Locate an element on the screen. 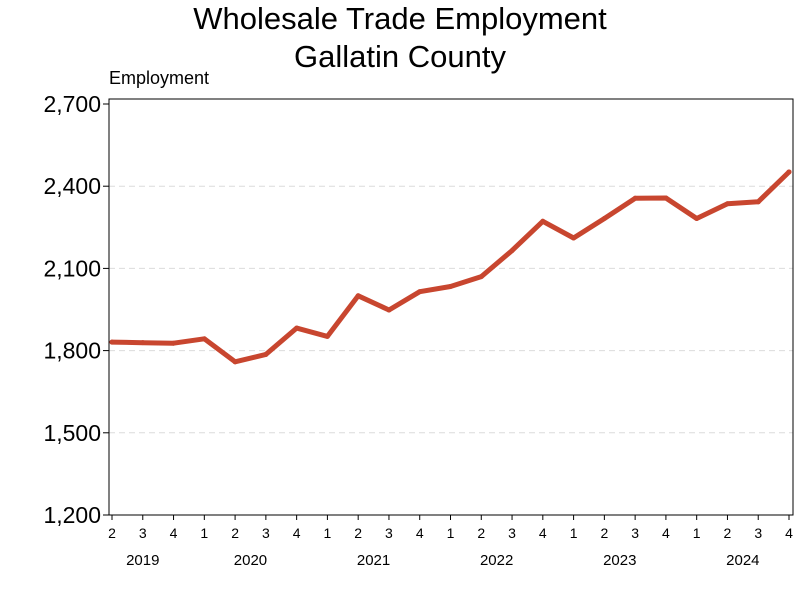 The width and height of the screenshot is (800, 600). y-axis: 1,200 1,500 1,800 2,100 2,400 2,700 is located at coordinates (76, 309).